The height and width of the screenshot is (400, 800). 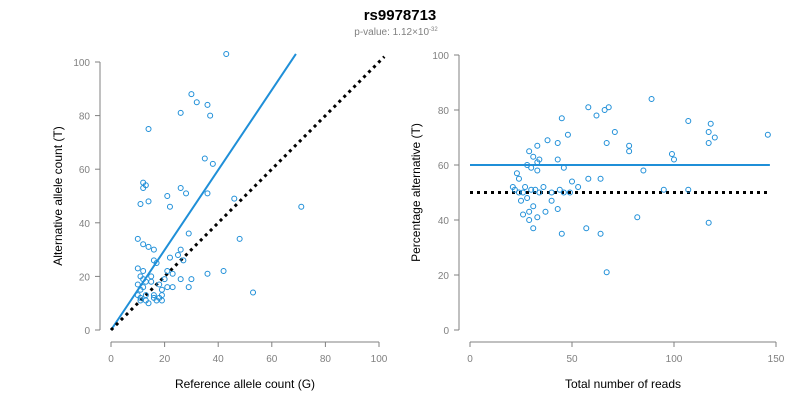 I want to click on y-tick-label: 0, so click(x=446, y=331).